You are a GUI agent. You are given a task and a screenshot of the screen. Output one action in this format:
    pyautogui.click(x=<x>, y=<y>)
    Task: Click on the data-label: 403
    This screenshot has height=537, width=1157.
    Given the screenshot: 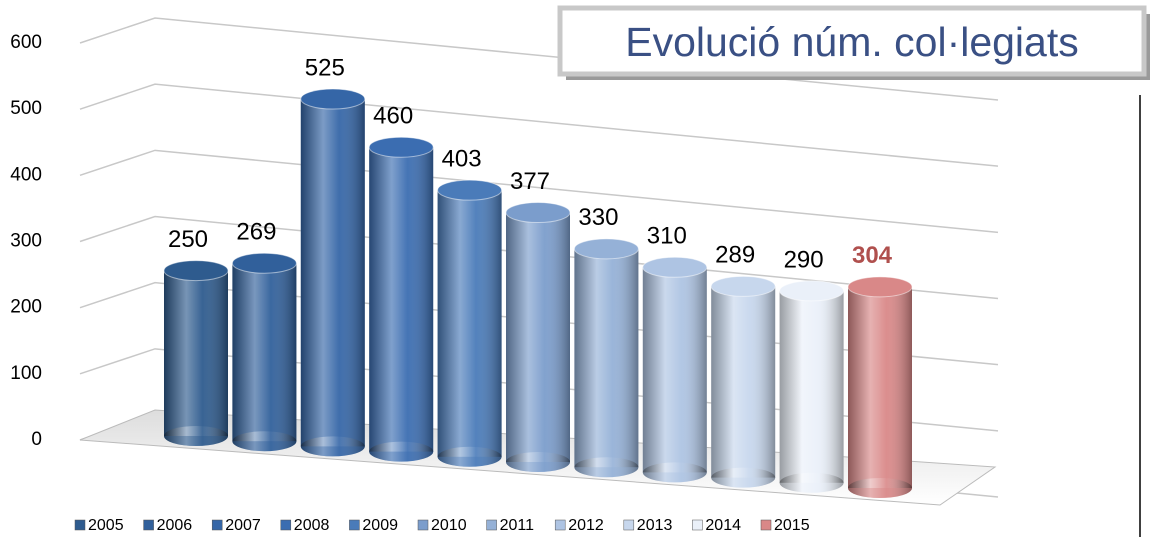 What is the action you would take?
    pyautogui.click(x=462, y=158)
    